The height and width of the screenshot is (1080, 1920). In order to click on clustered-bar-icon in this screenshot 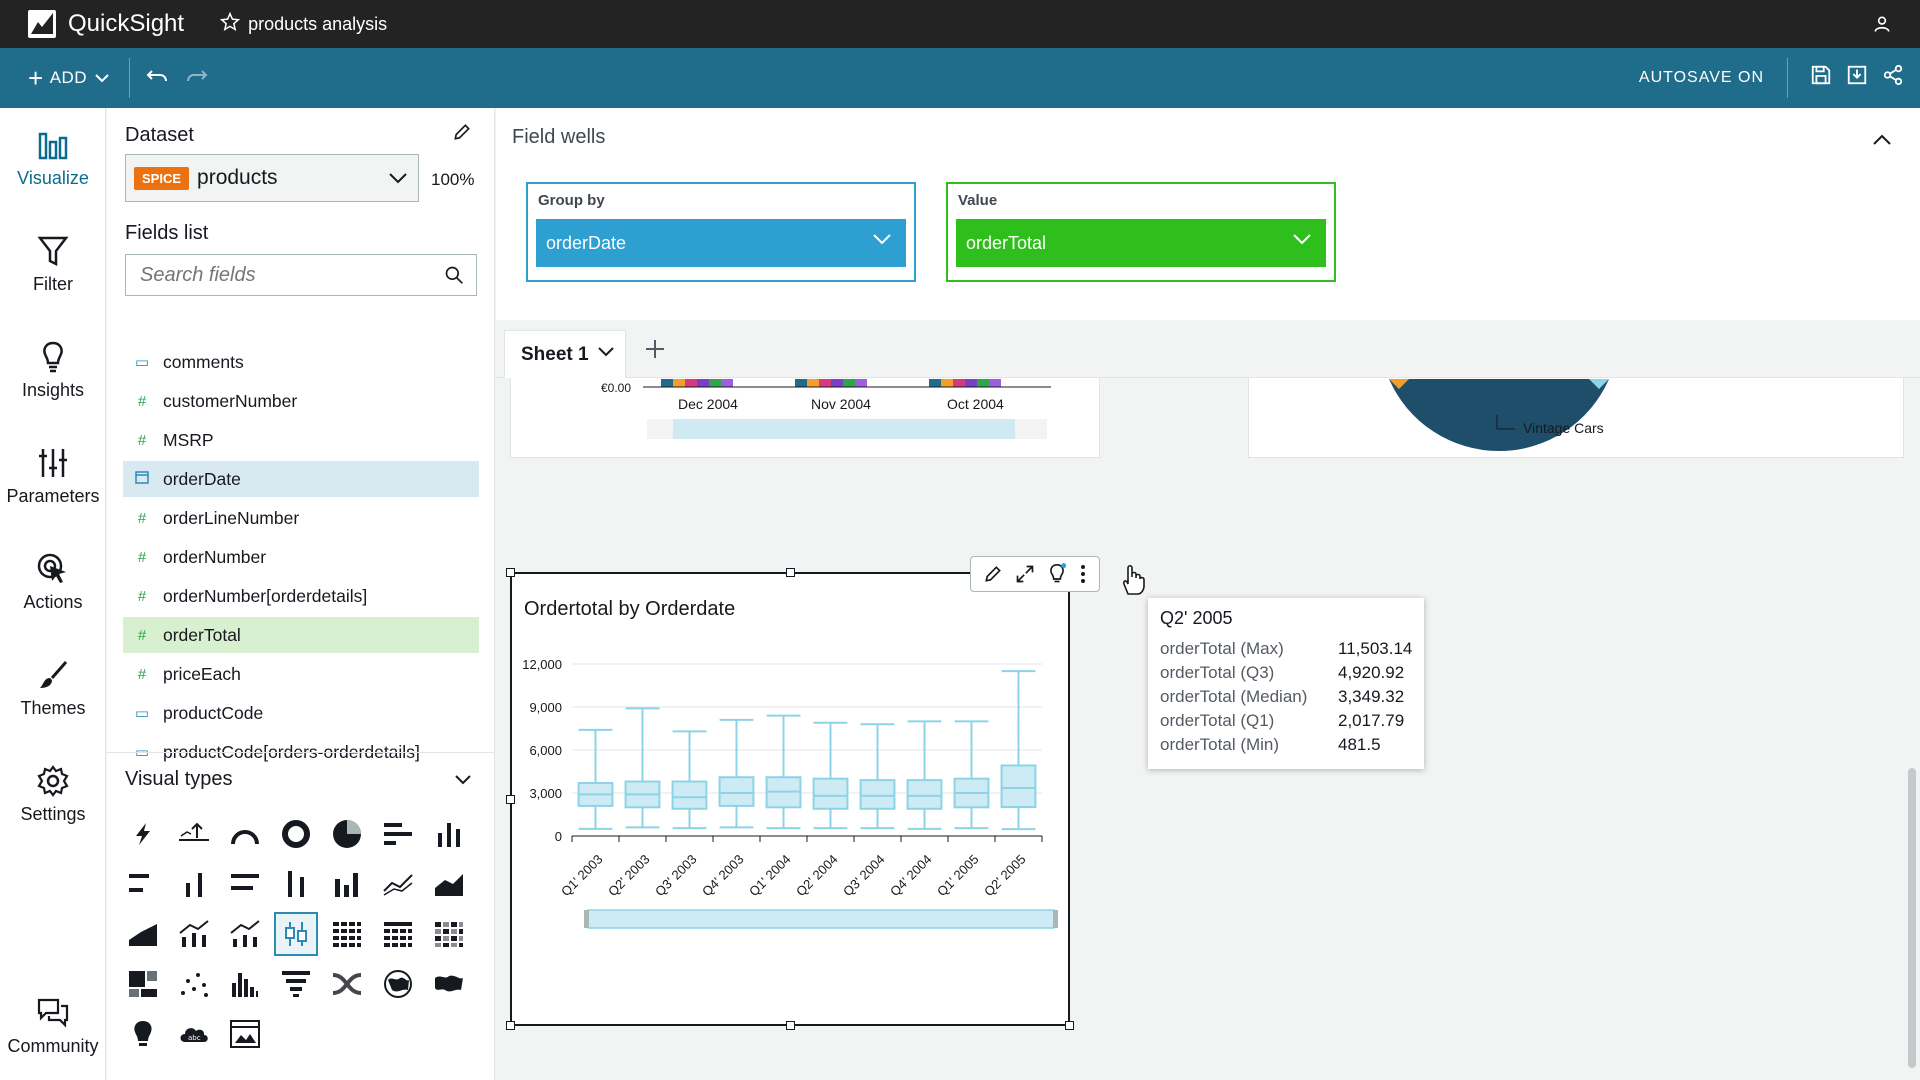, I will do `click(143, 884)`.